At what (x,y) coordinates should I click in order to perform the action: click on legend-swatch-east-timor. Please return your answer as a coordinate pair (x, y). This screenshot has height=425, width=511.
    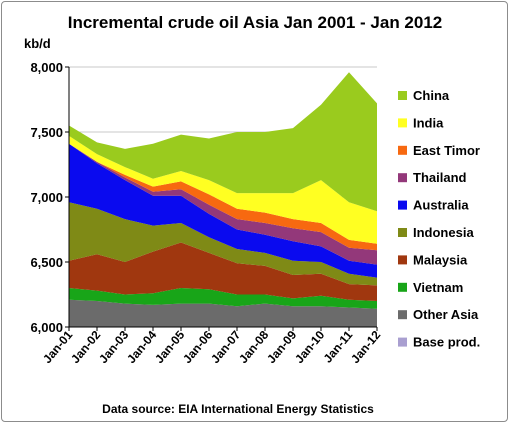
    Looking at the image, I should click on (402, 150).